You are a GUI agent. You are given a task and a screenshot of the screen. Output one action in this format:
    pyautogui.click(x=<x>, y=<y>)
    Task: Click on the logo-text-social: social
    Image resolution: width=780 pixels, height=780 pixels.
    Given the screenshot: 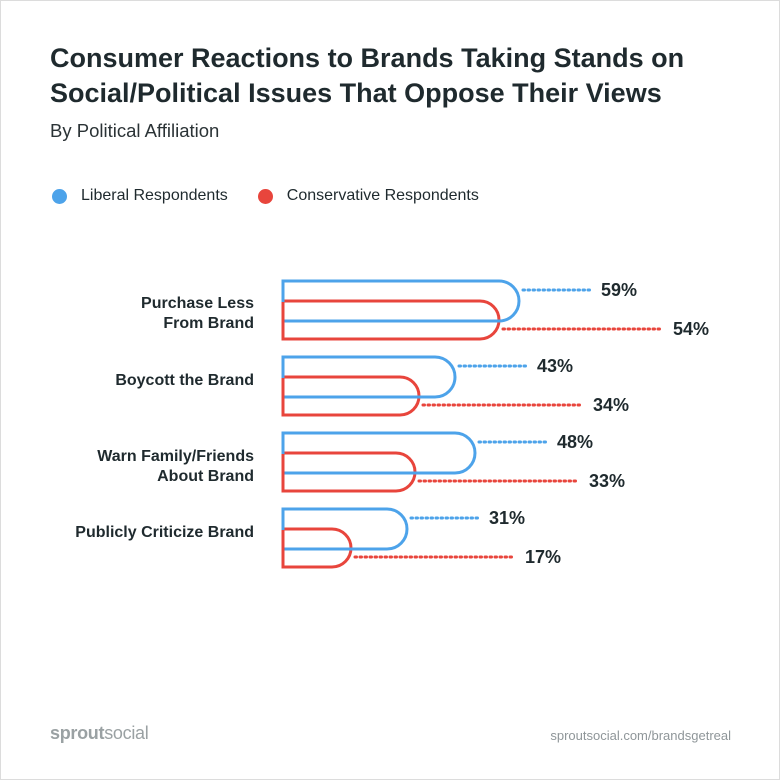 What is the action you would take?
    pyautogui.click(x=126, y=733)
    